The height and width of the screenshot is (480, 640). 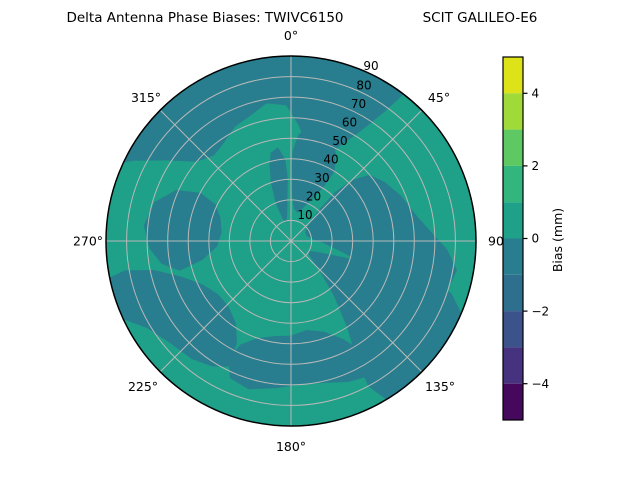 I want to click on contour-region-west-blob, so click(x=182, y=230).